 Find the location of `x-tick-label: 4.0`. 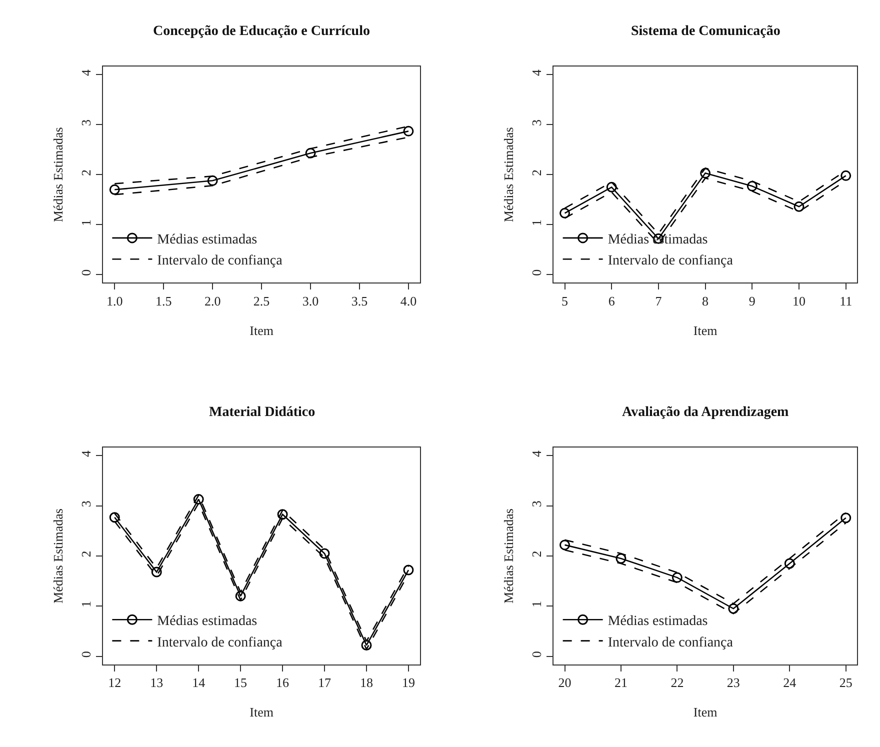

x-tick-label: 4.0 is located at coordinates (408, 300).